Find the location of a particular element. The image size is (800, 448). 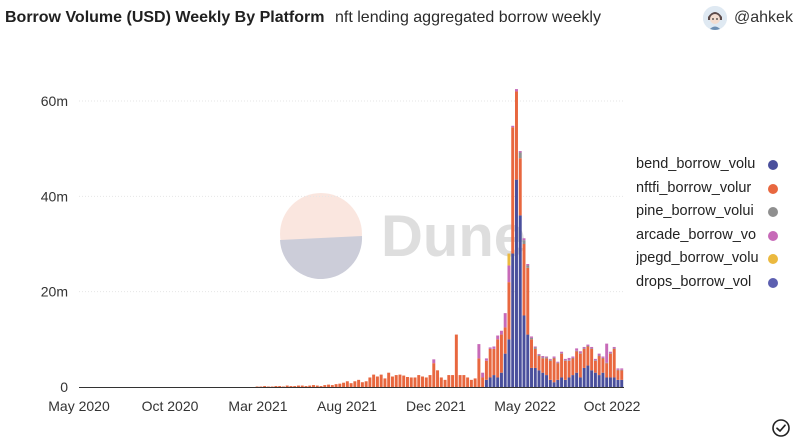

user-avatar-icon is located at coordinates (715, 18).